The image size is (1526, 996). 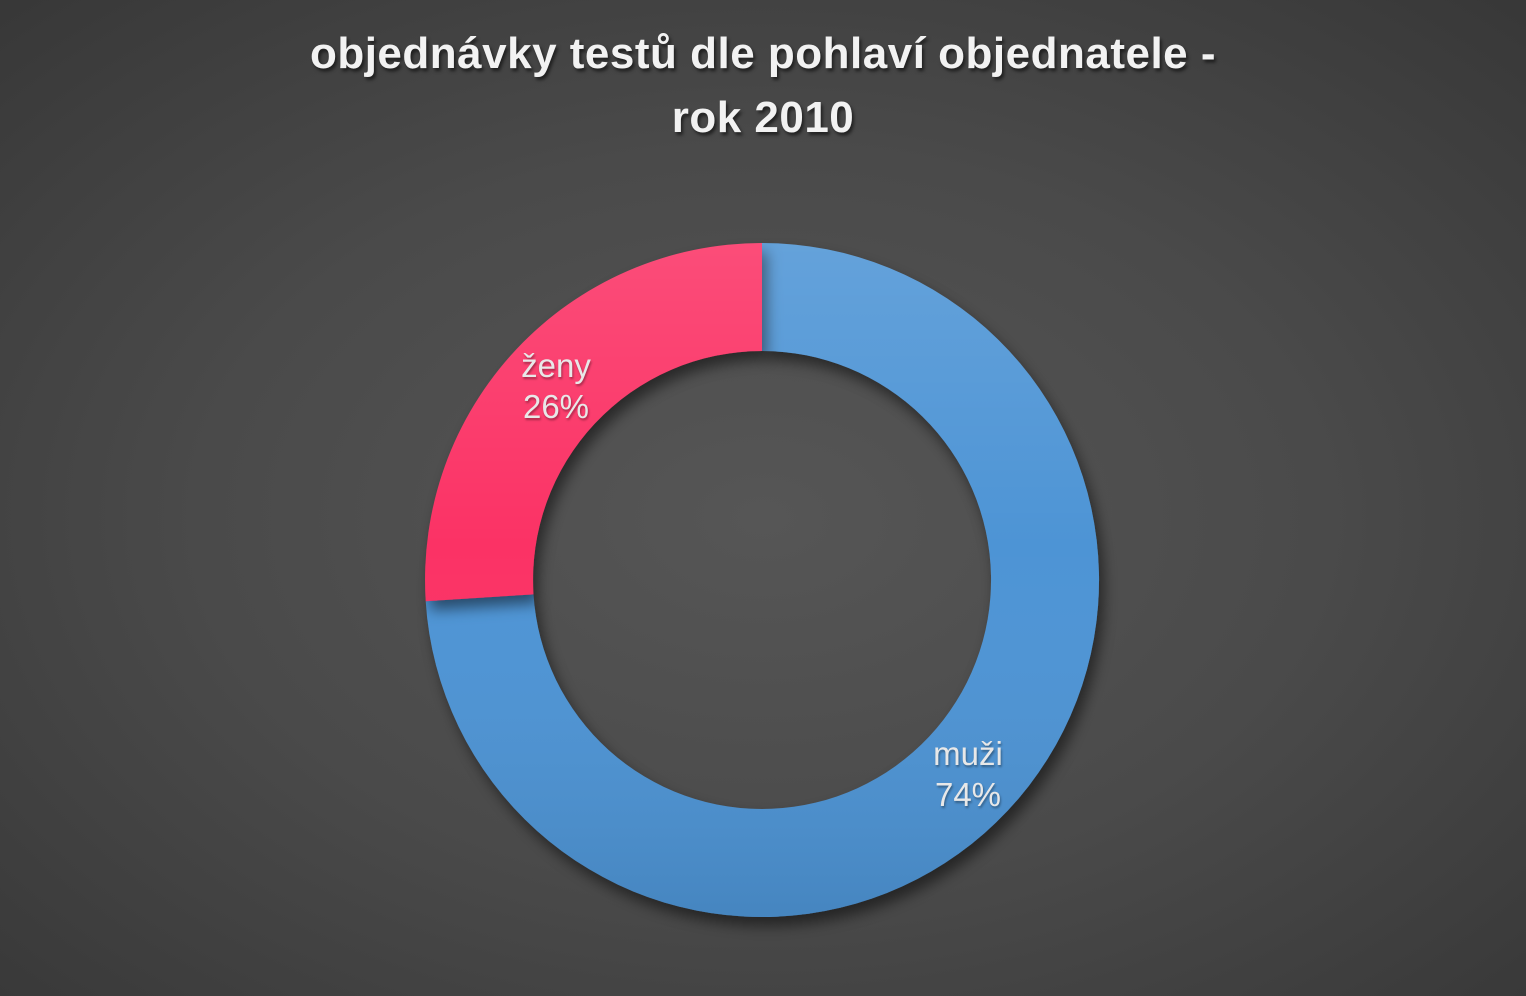 I want to click on donut-slice-ženy, so click(x=593, y=422).